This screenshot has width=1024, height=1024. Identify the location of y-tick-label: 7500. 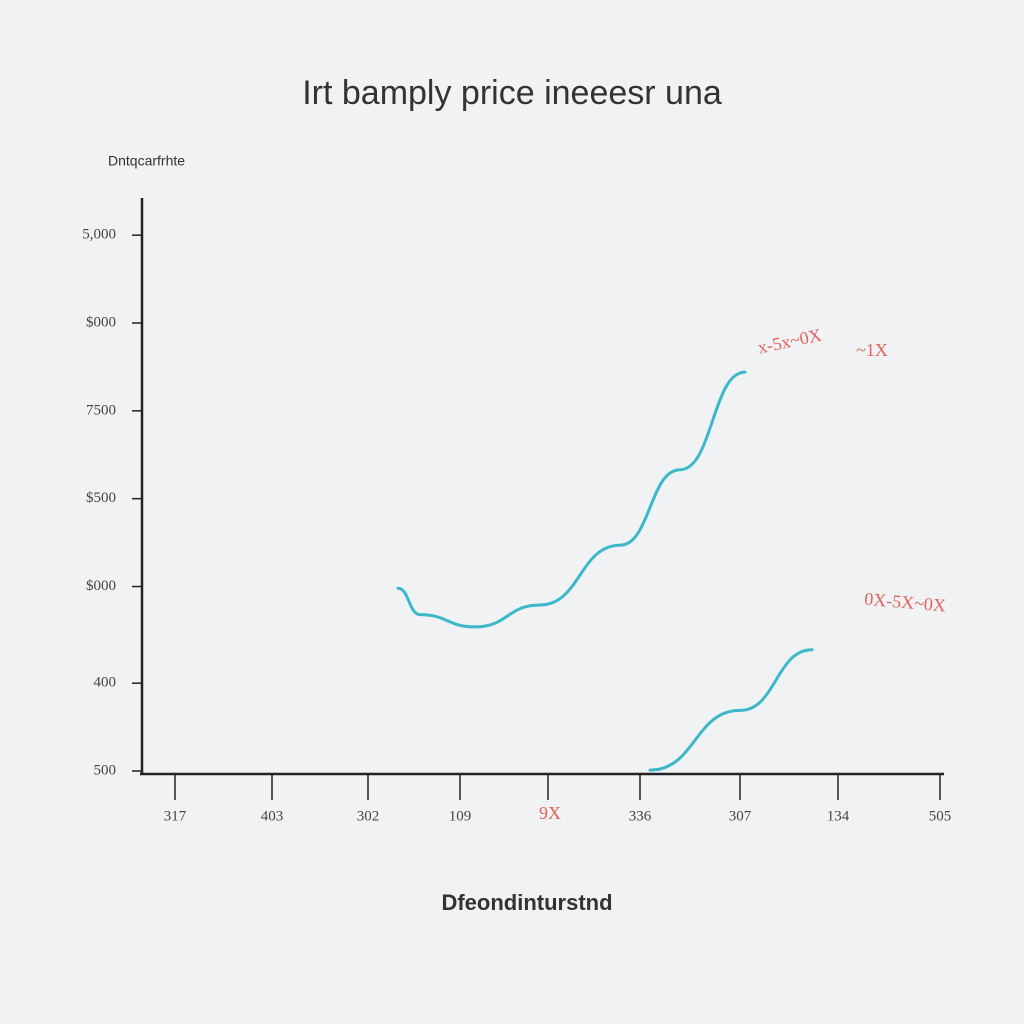
(101, 410).